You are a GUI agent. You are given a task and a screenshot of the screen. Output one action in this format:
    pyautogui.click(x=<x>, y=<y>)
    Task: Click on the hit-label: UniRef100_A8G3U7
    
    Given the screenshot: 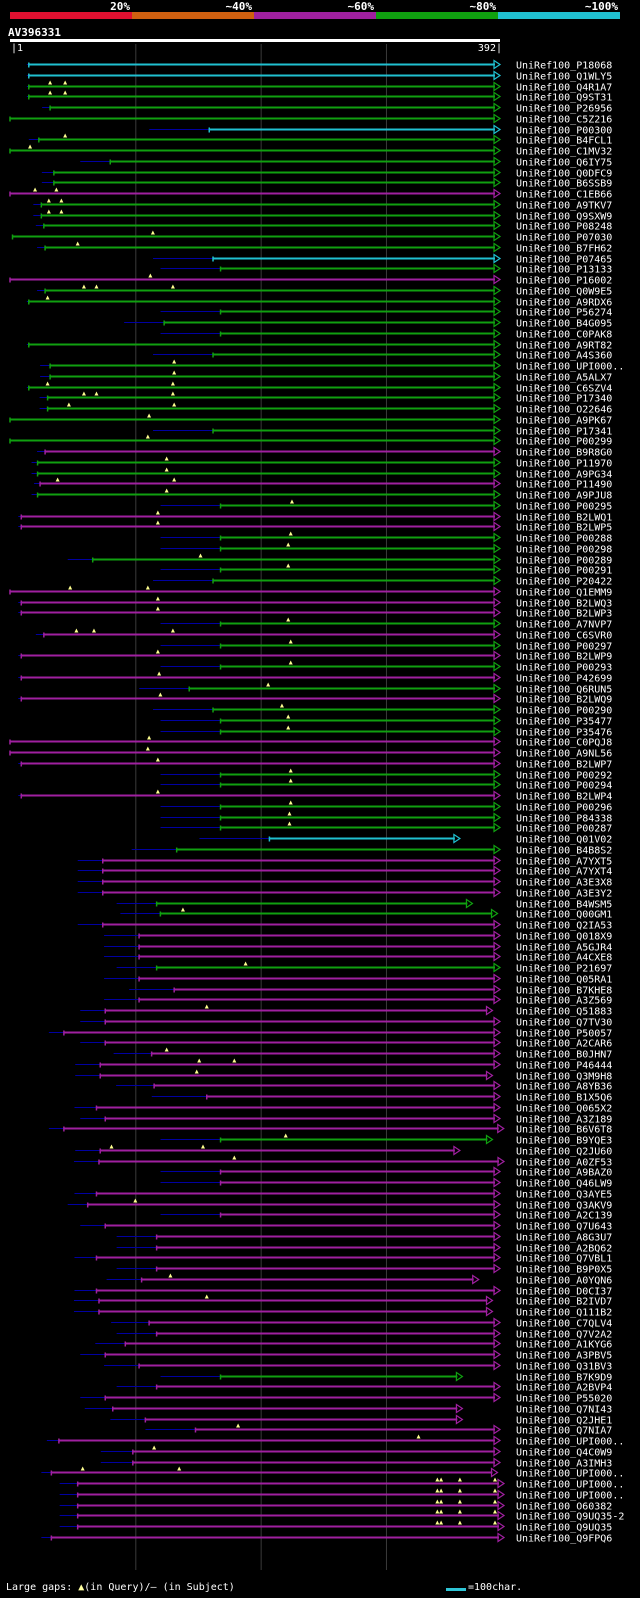 What is the action you would take?
    pyautogui.click(x=564, y=1238)
    